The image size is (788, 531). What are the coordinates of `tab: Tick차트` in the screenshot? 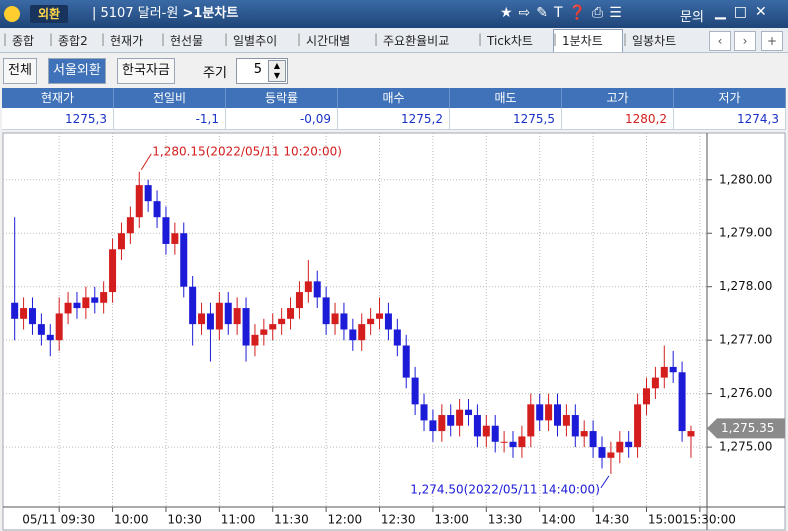 It's located at (510, 41).